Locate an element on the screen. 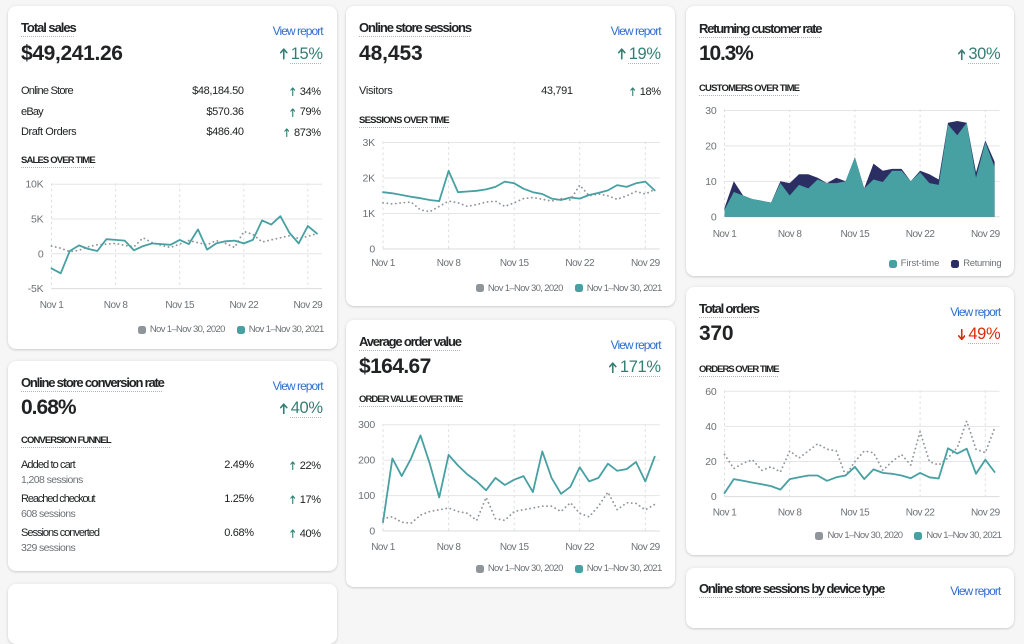 This screenshot has height=644, width=1024. svg-text: 2K is located at coordinates (369, 179).